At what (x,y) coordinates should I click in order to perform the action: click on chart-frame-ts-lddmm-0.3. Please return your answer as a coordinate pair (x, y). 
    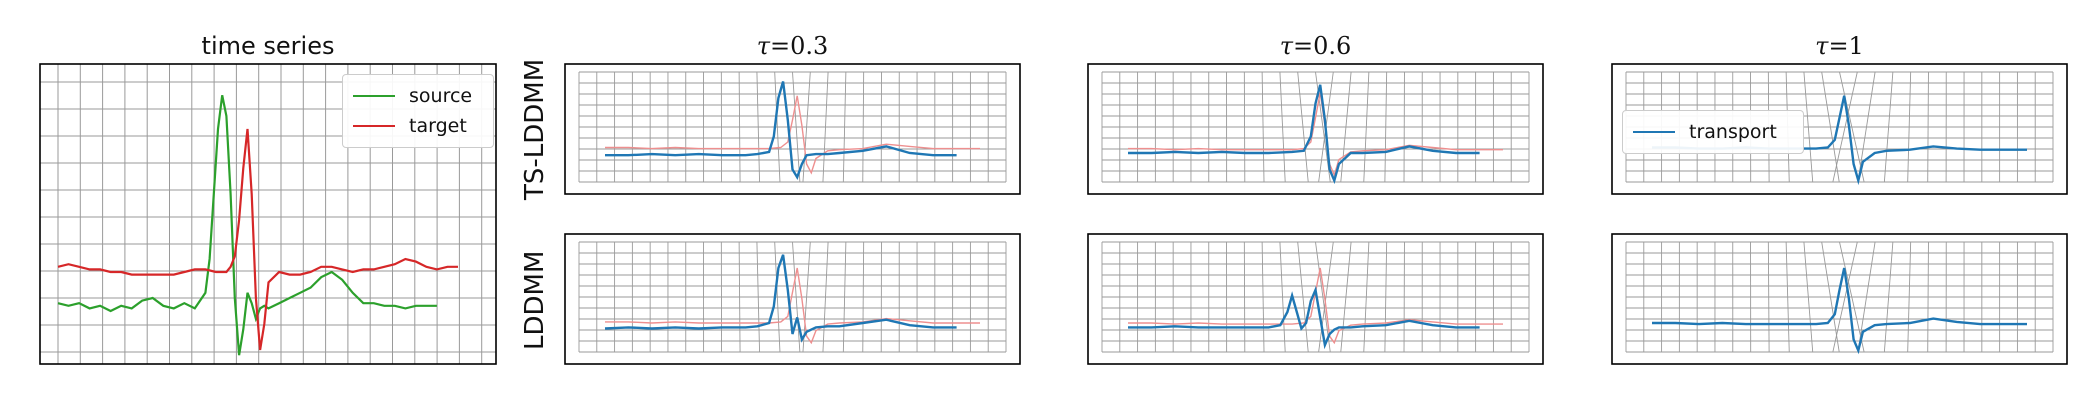
    Looking at the image, I should click on (792, 129).